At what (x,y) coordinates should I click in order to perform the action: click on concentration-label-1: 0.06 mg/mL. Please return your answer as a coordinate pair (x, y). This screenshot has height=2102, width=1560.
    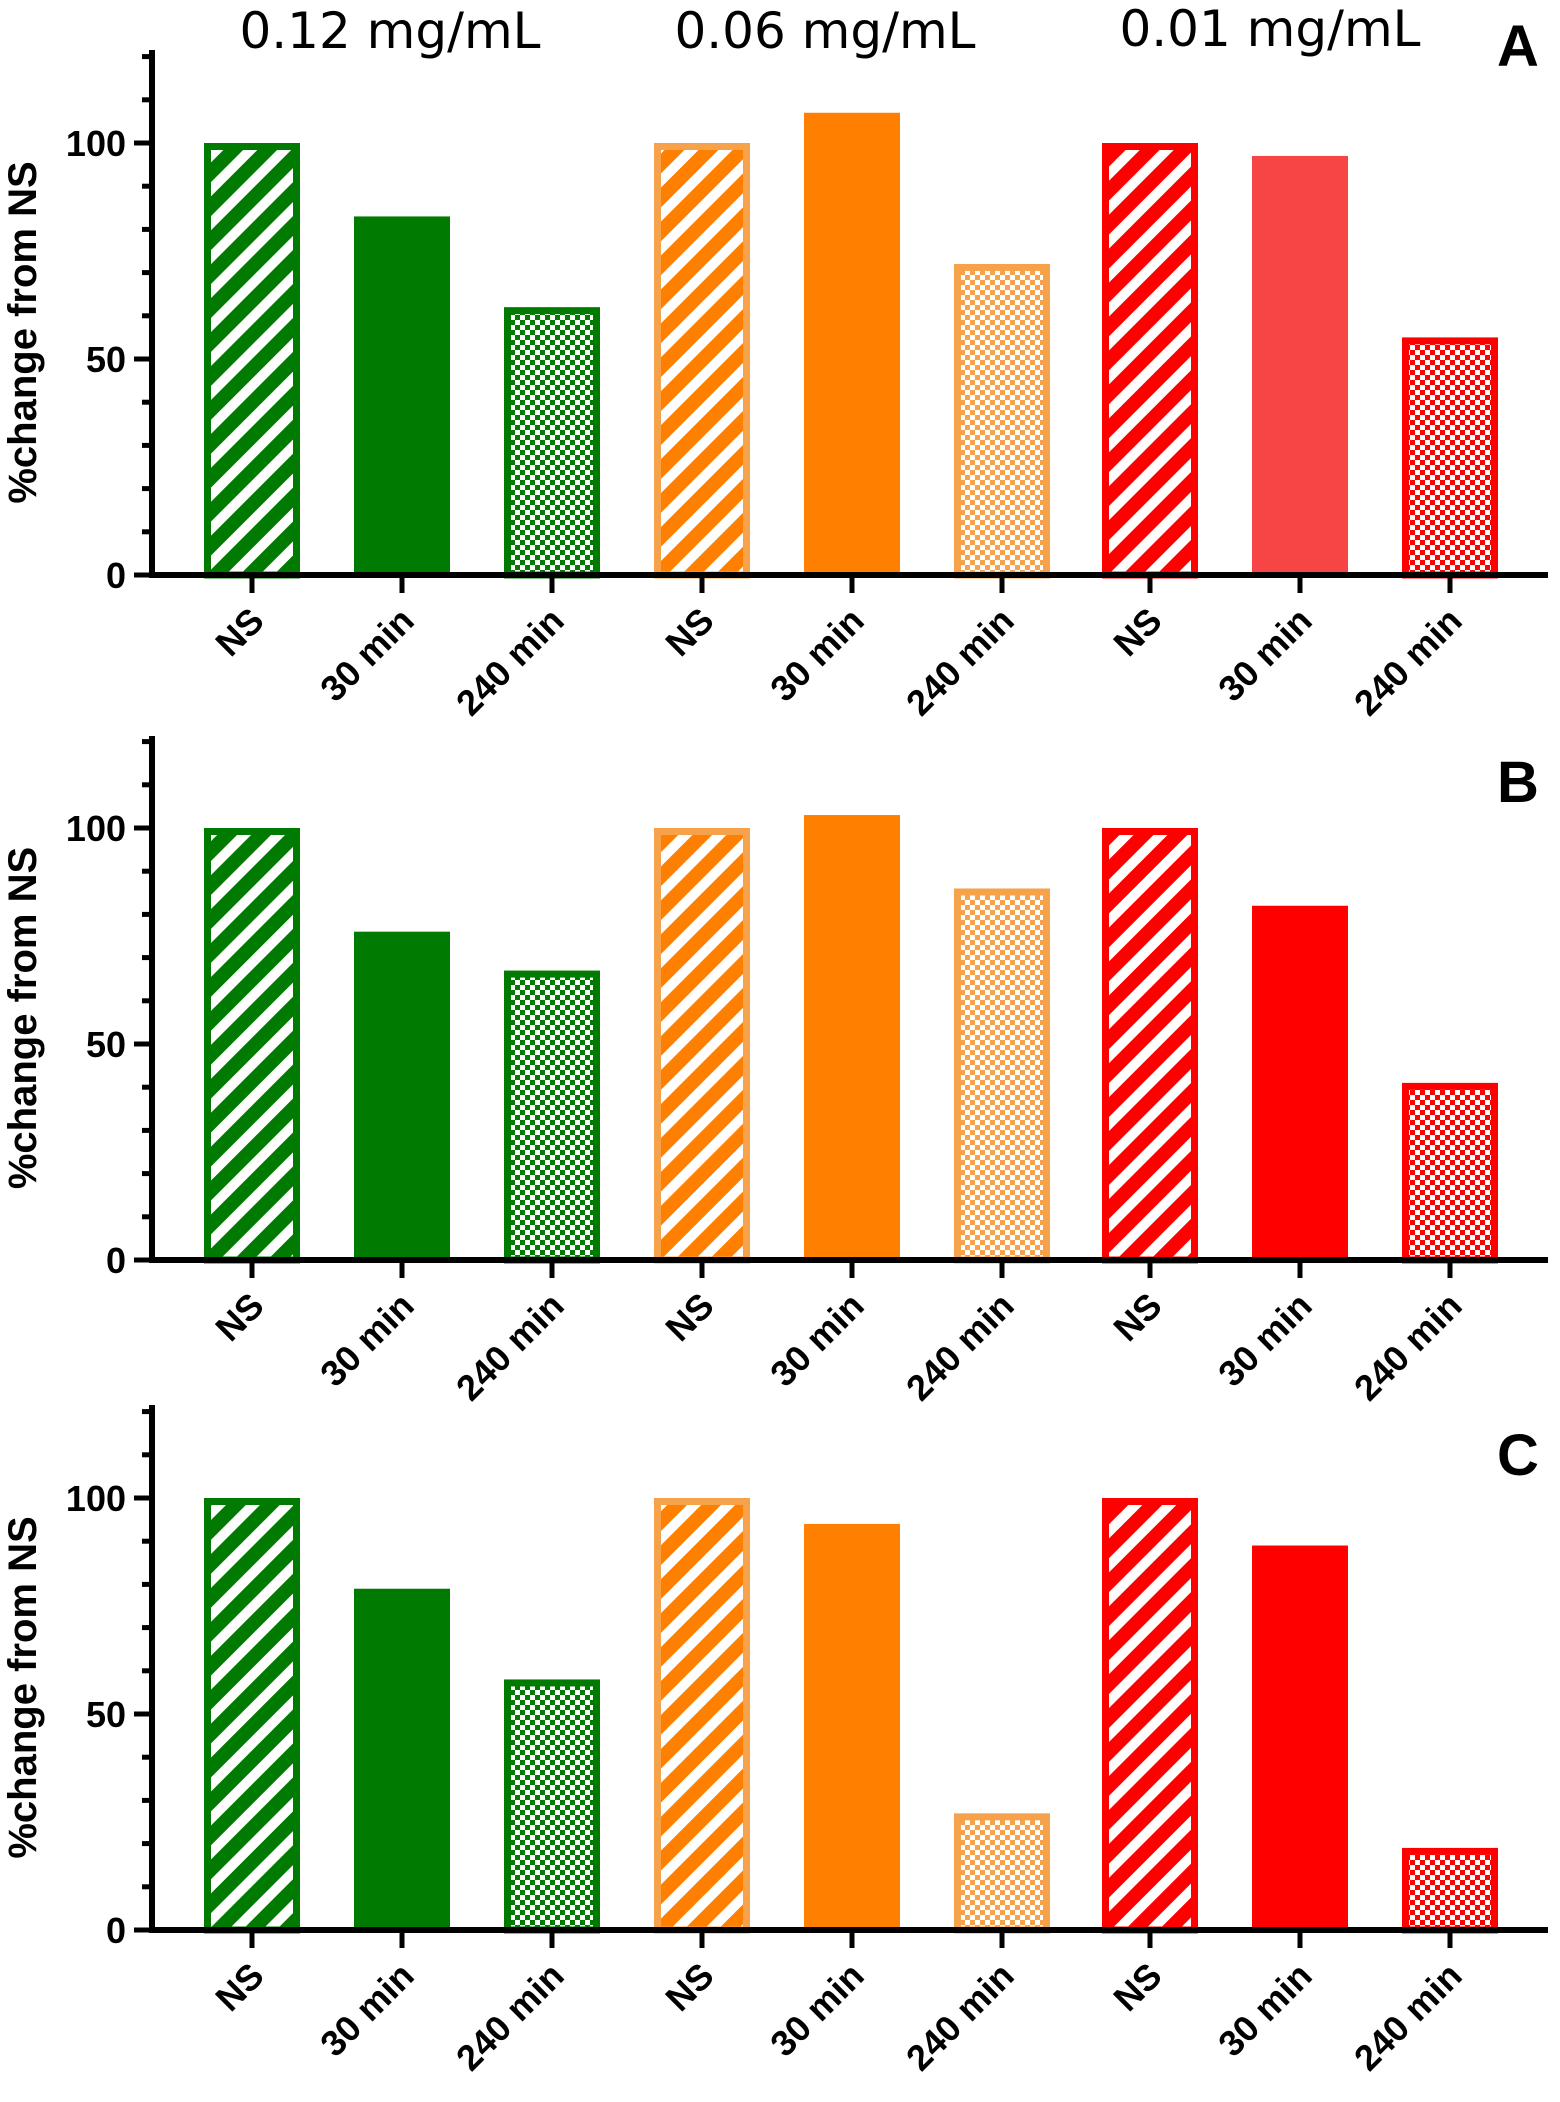
    Looking at the image, I should click on (824, 31).